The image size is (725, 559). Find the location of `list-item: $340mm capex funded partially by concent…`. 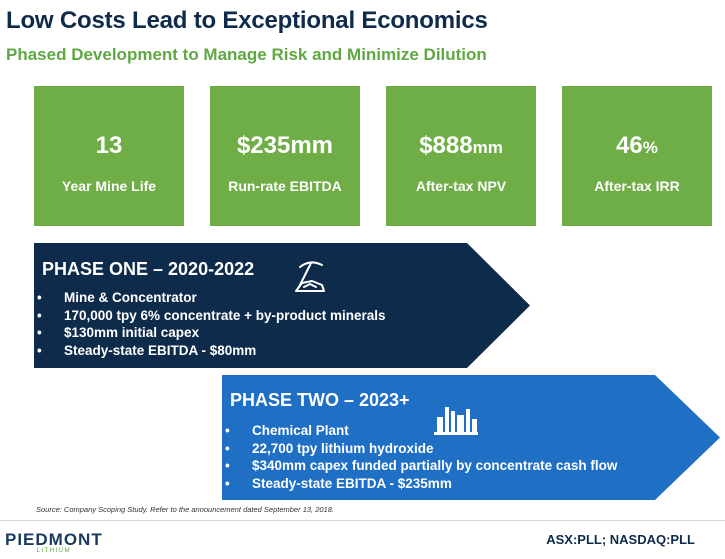

list-item: $340mm capex funded partially by concent… is located at coordinates (419, 466).